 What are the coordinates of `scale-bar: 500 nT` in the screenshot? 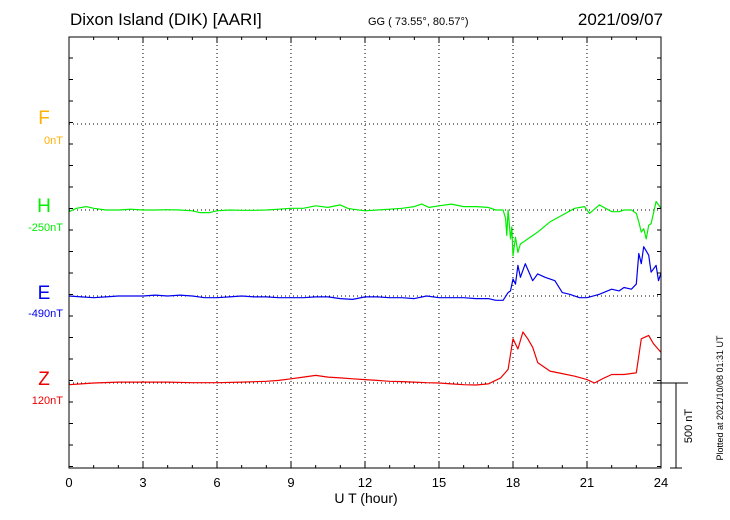 It's located at (674, 425).